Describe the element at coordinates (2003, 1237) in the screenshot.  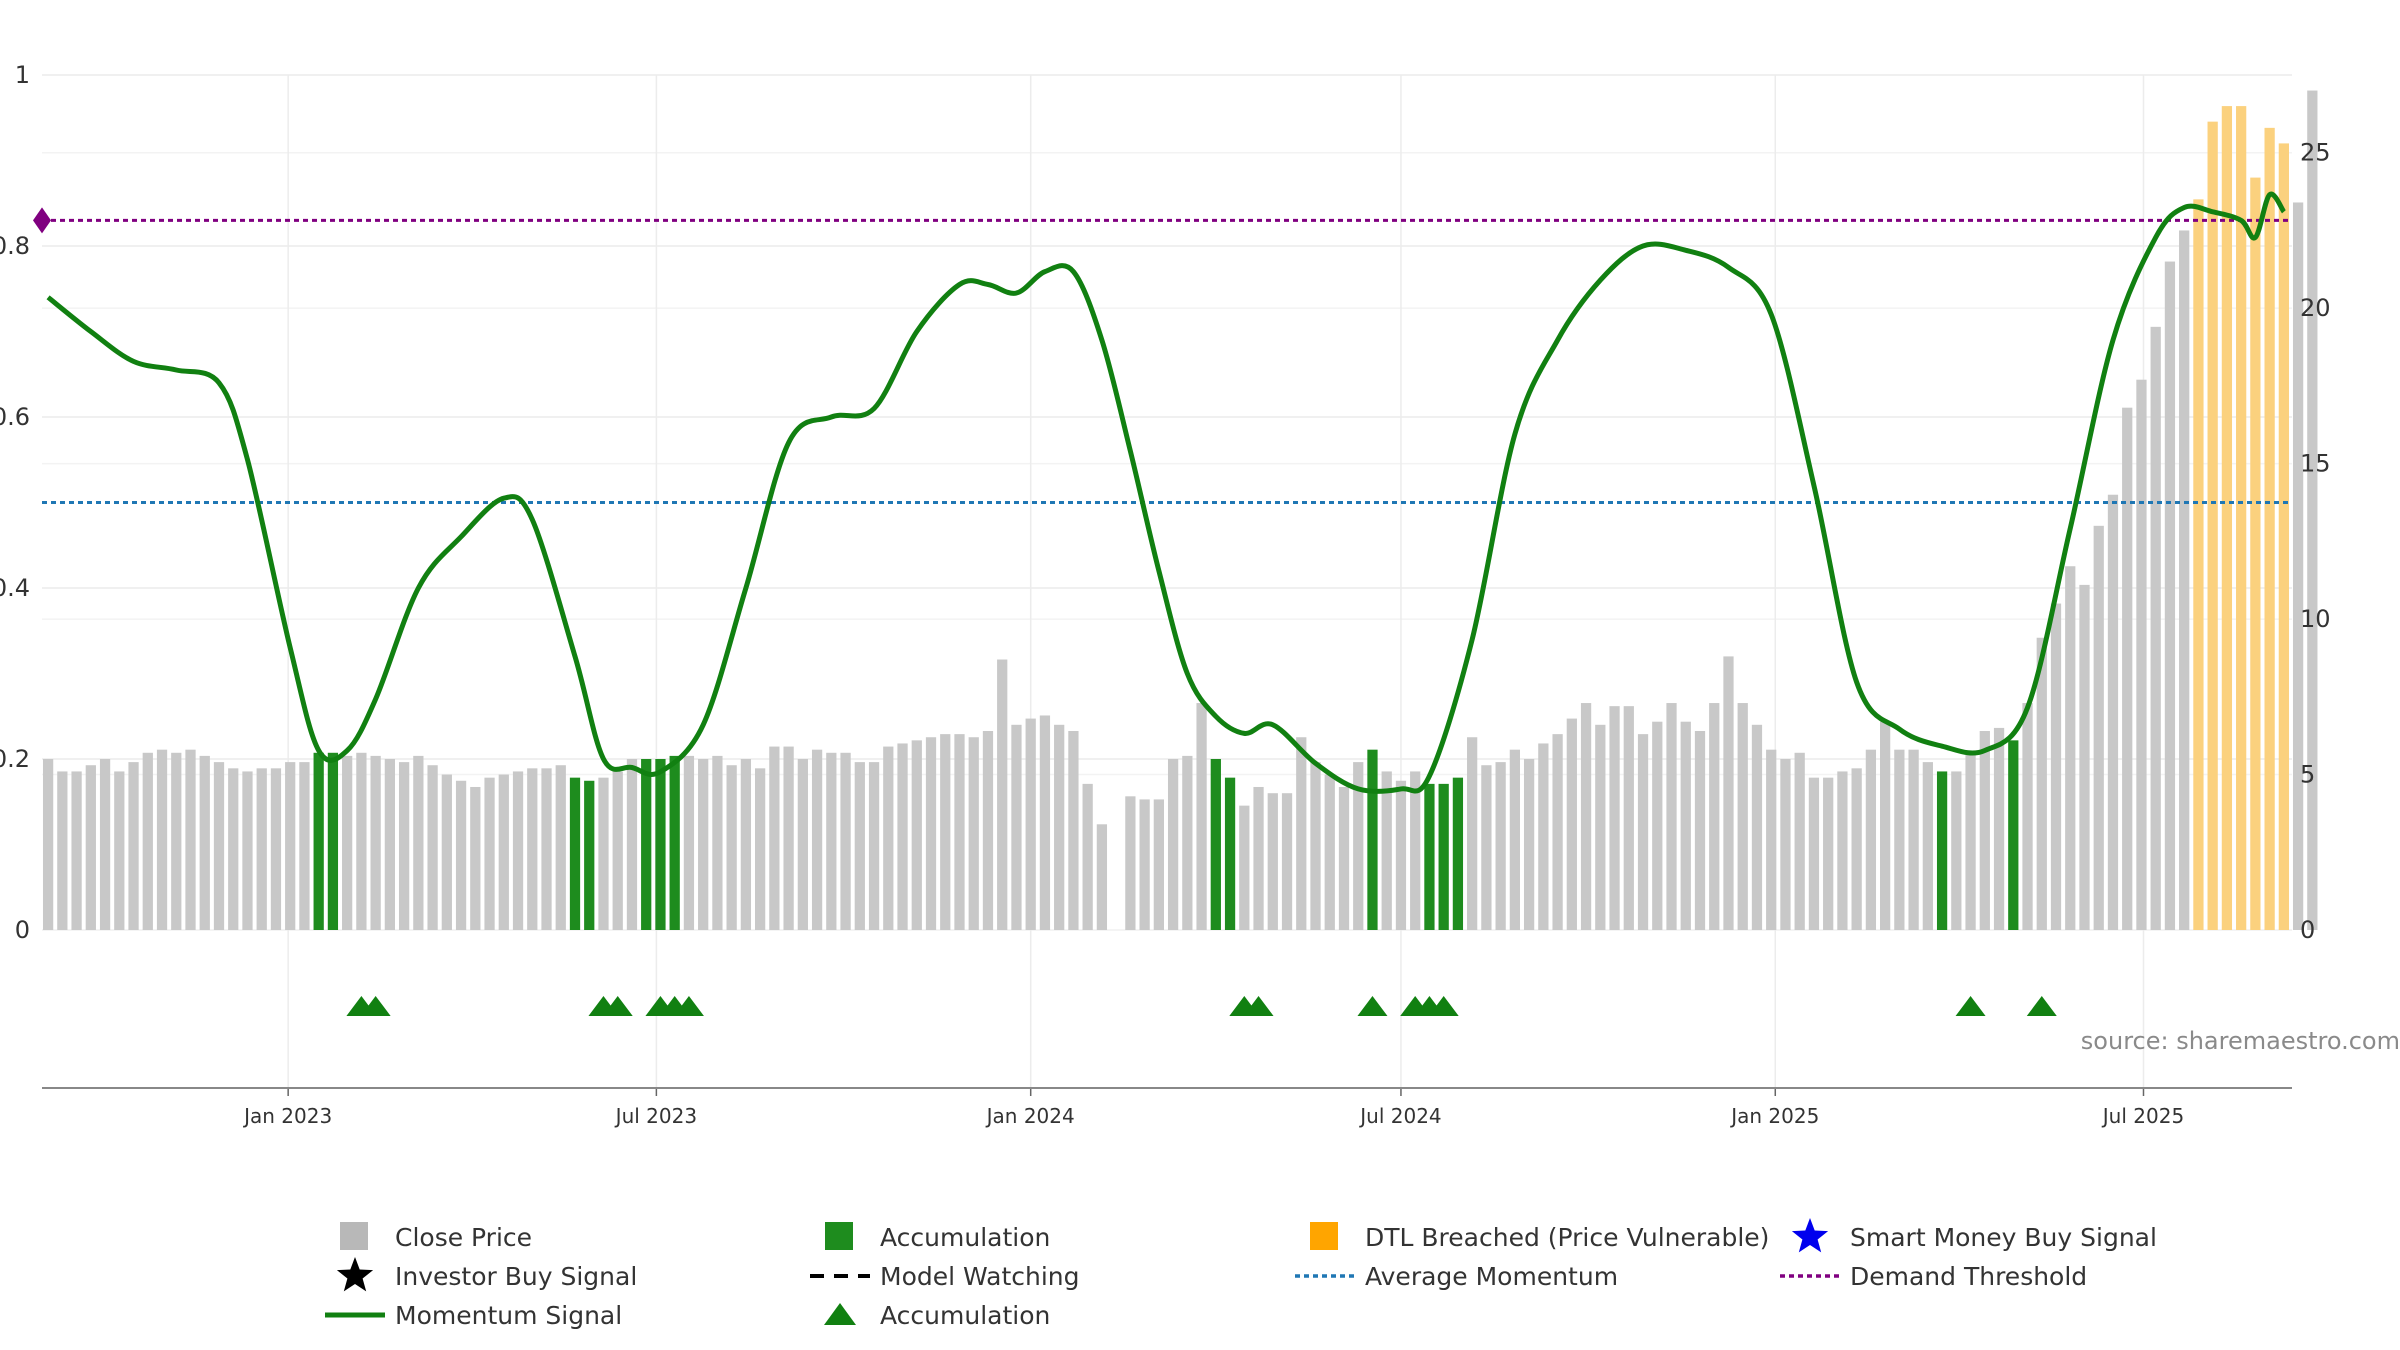
I see `legend-label: Smart Money Buy Signal` at that location.